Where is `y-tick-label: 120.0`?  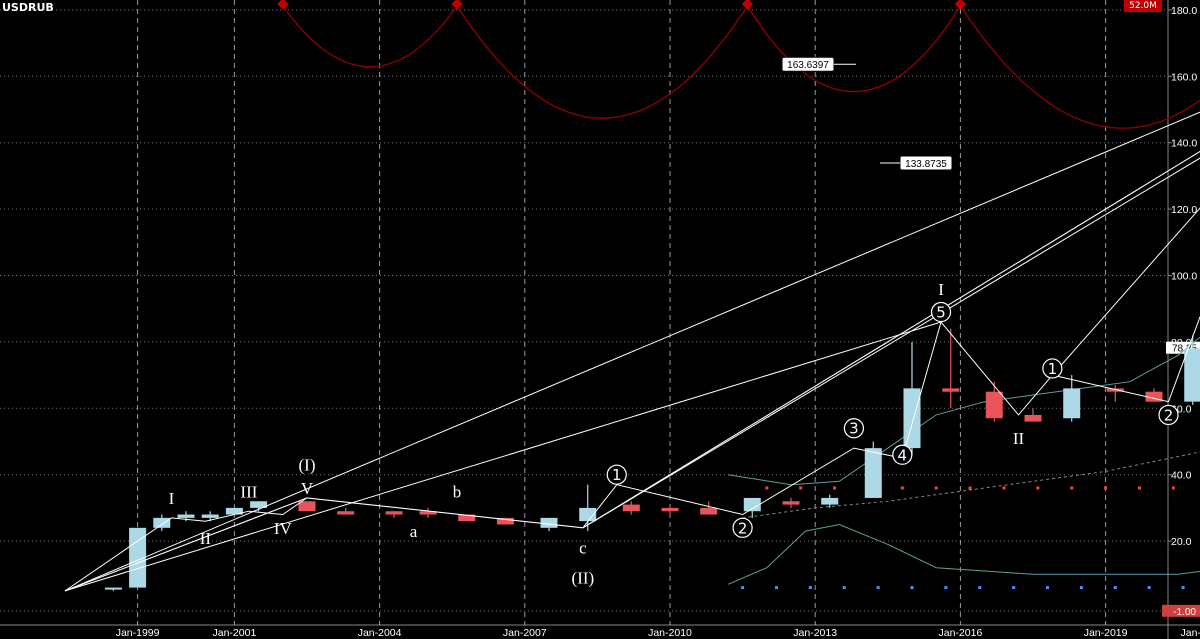 y-tick-label: 120.0 is located at coordinates (1184, 210).